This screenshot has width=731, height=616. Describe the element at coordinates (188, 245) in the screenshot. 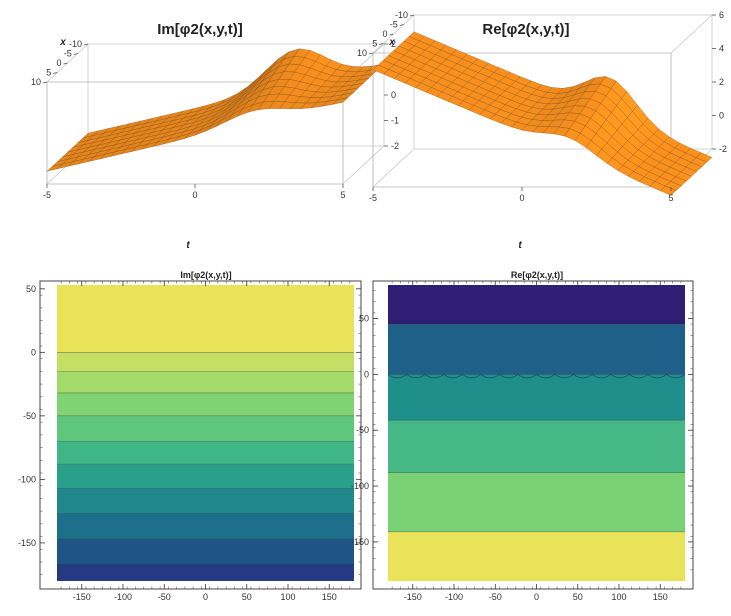

I see `surface-t-axis-label-im: t` at that location.